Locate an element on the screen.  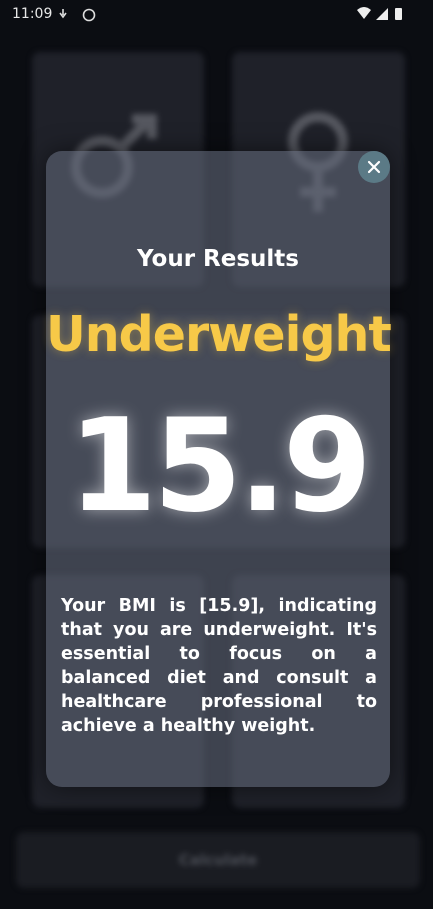
status-bar: 11:09 is located at coordinates (216, 15).